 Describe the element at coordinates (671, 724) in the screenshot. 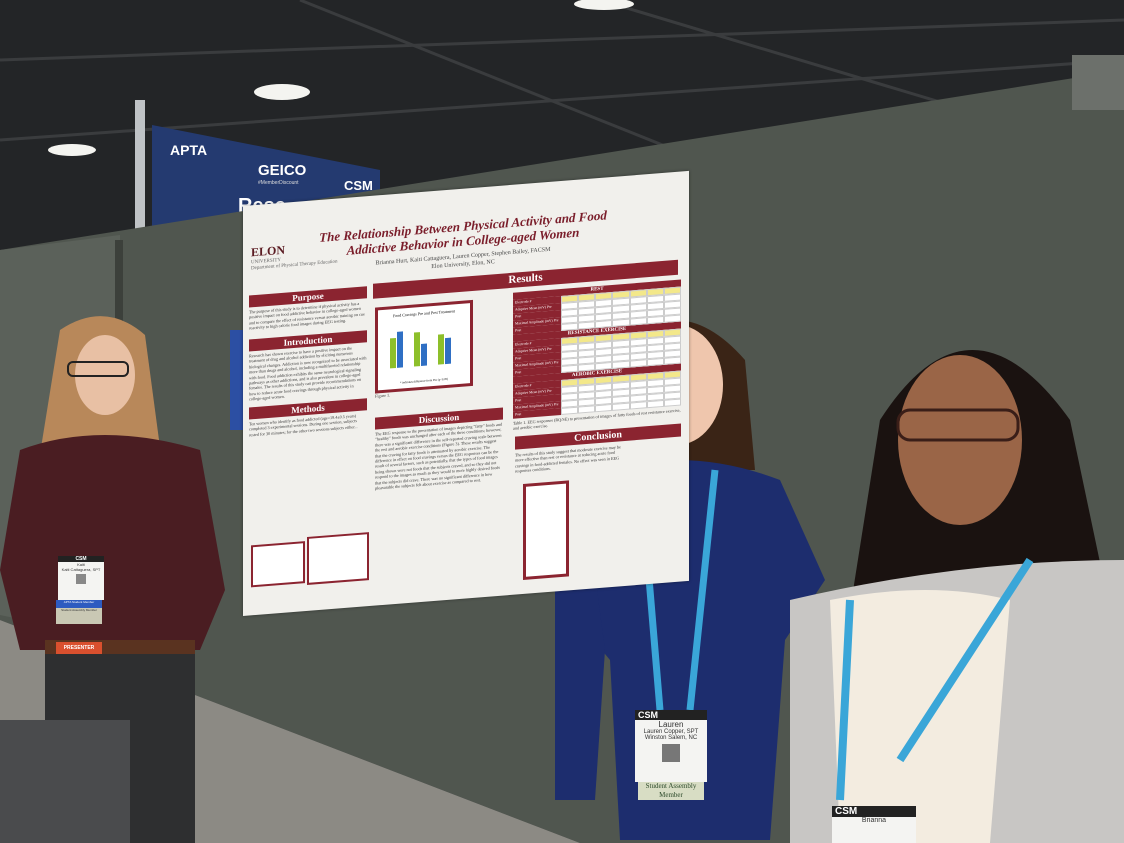

I see `badge-first-name: Lauren` at that location.